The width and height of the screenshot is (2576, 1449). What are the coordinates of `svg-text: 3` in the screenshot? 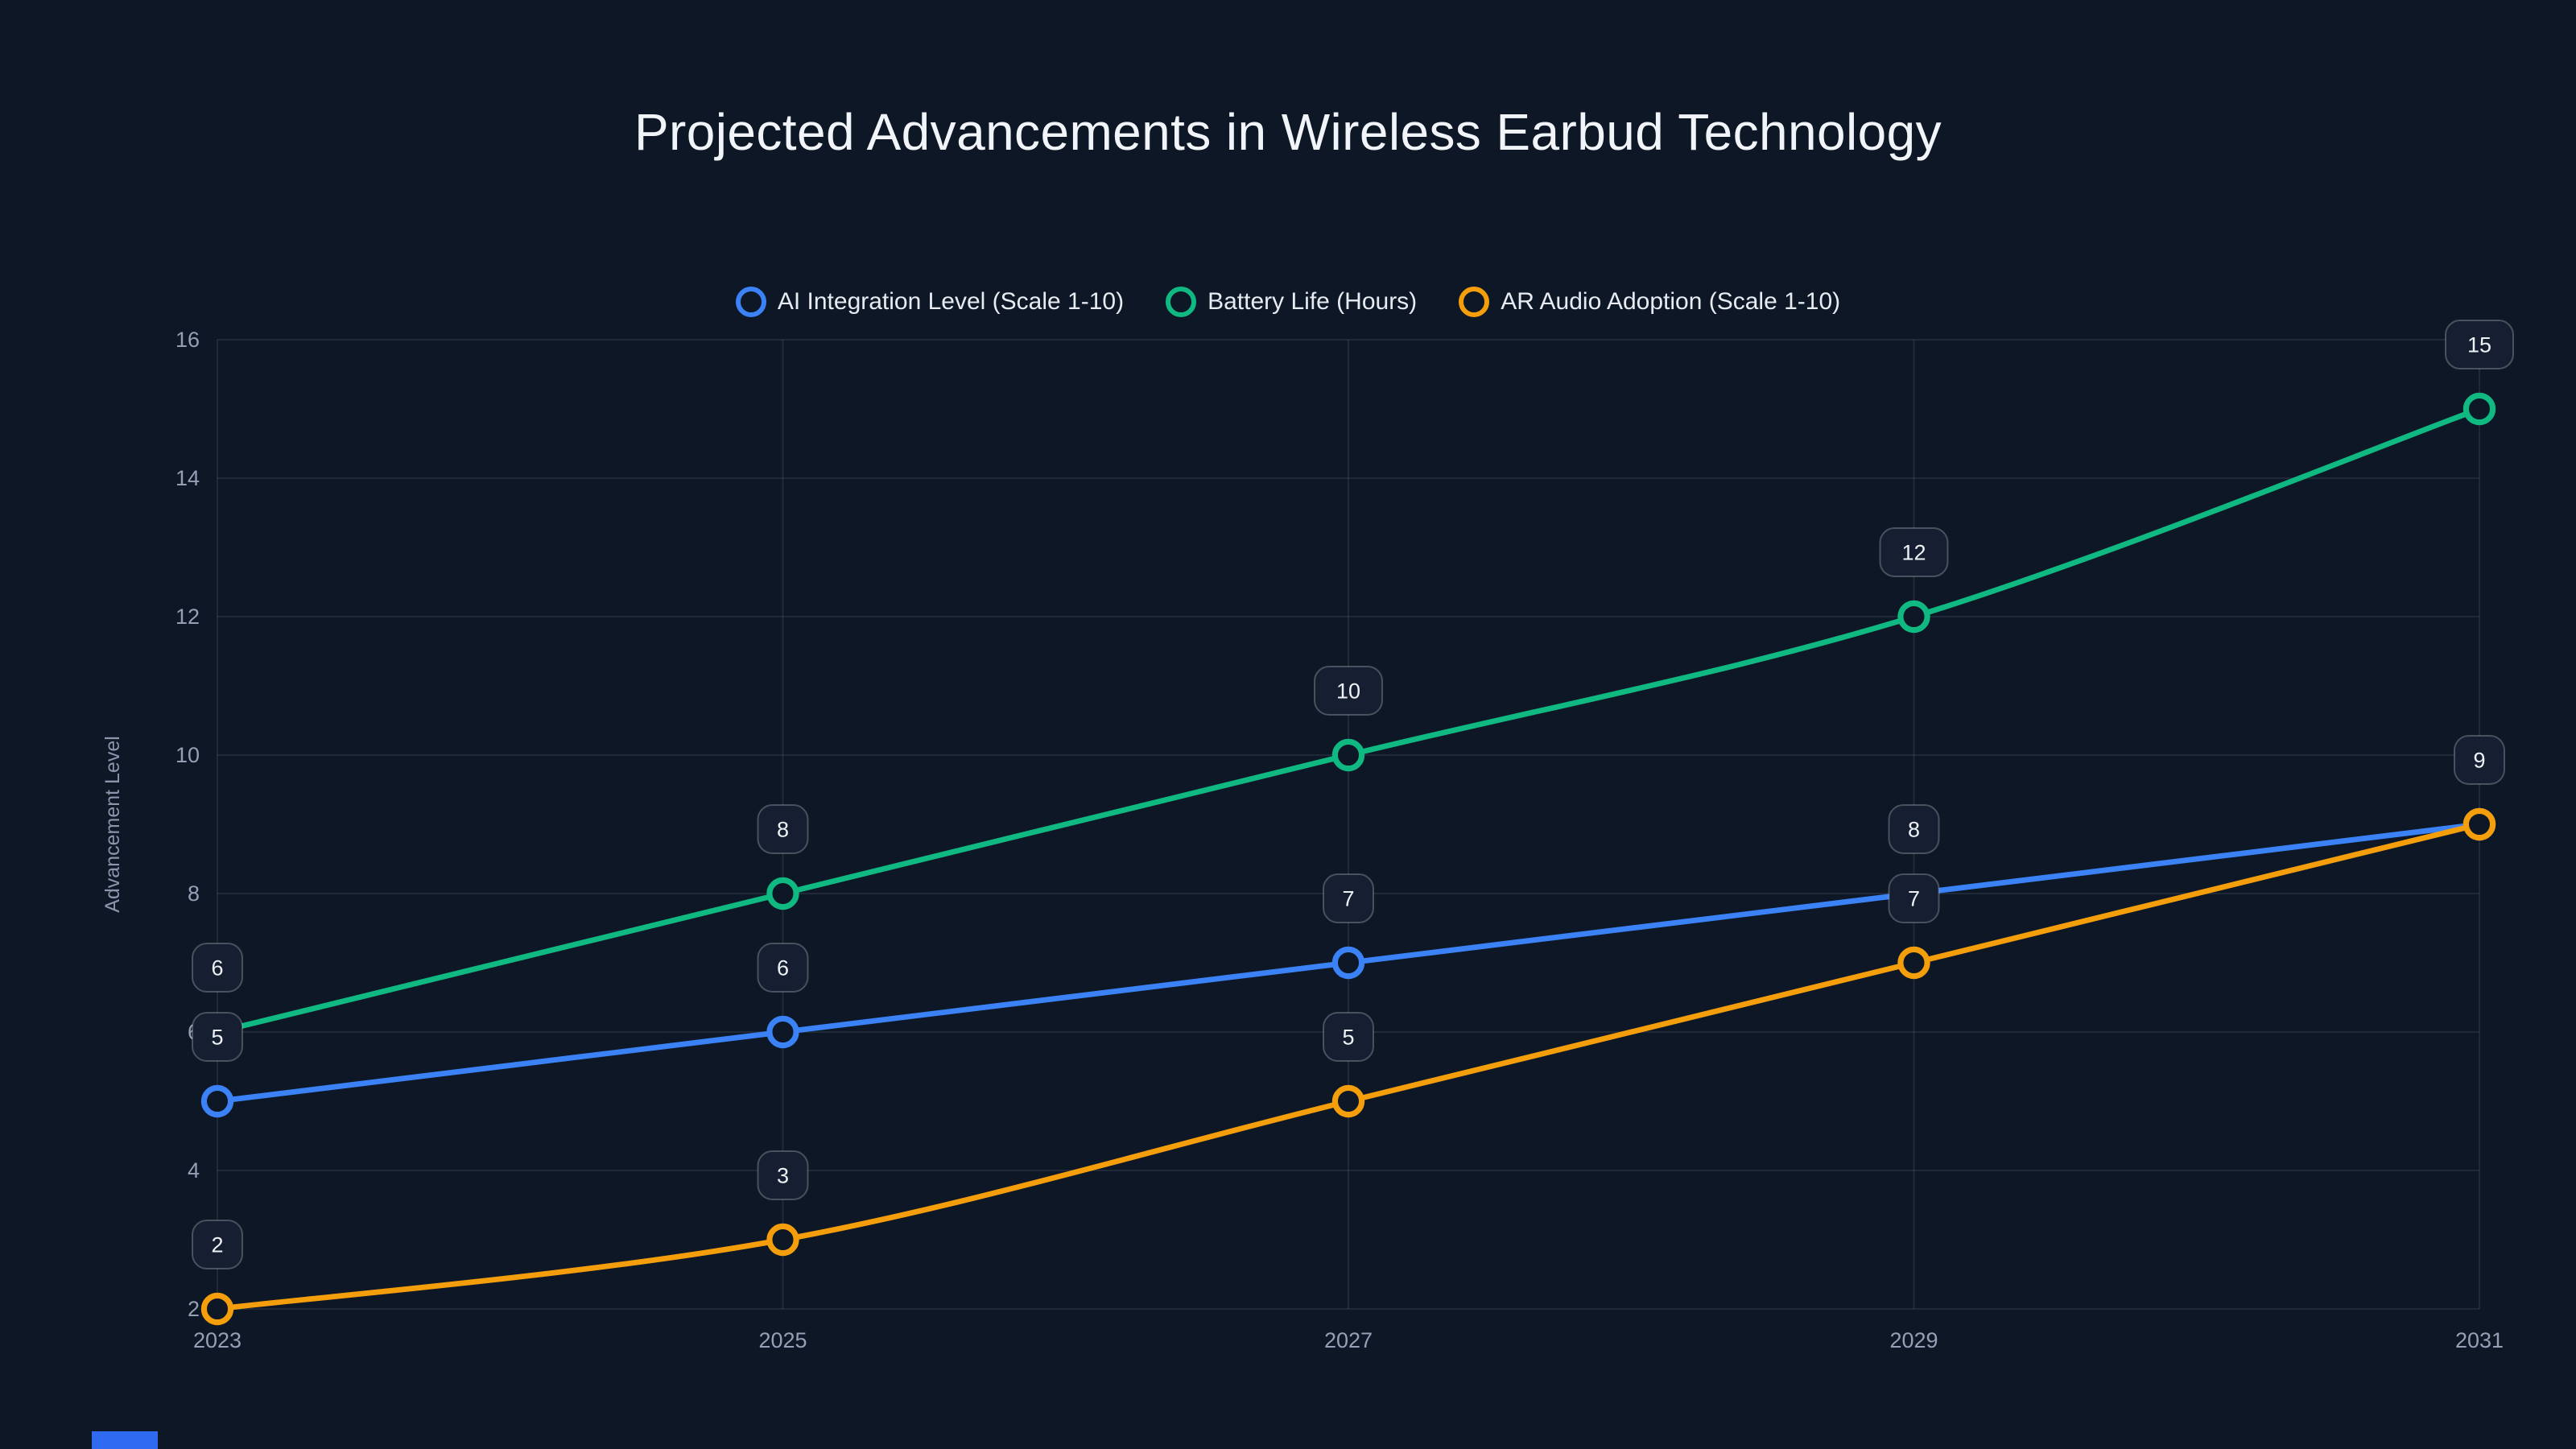 It's located at (783, 1176).